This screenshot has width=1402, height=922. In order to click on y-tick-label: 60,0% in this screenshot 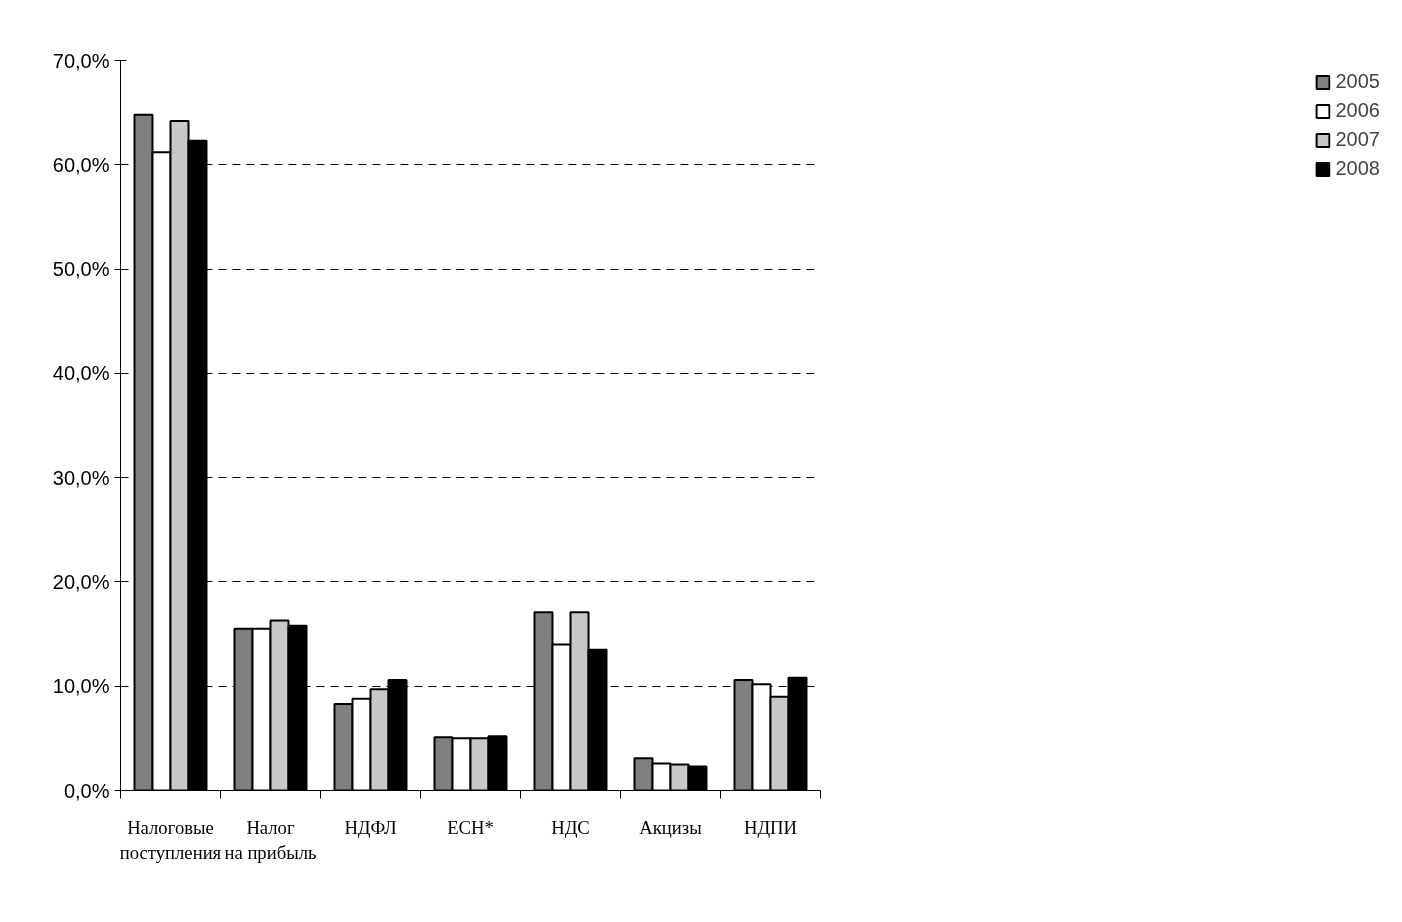, I will do `click(81, 164)`.